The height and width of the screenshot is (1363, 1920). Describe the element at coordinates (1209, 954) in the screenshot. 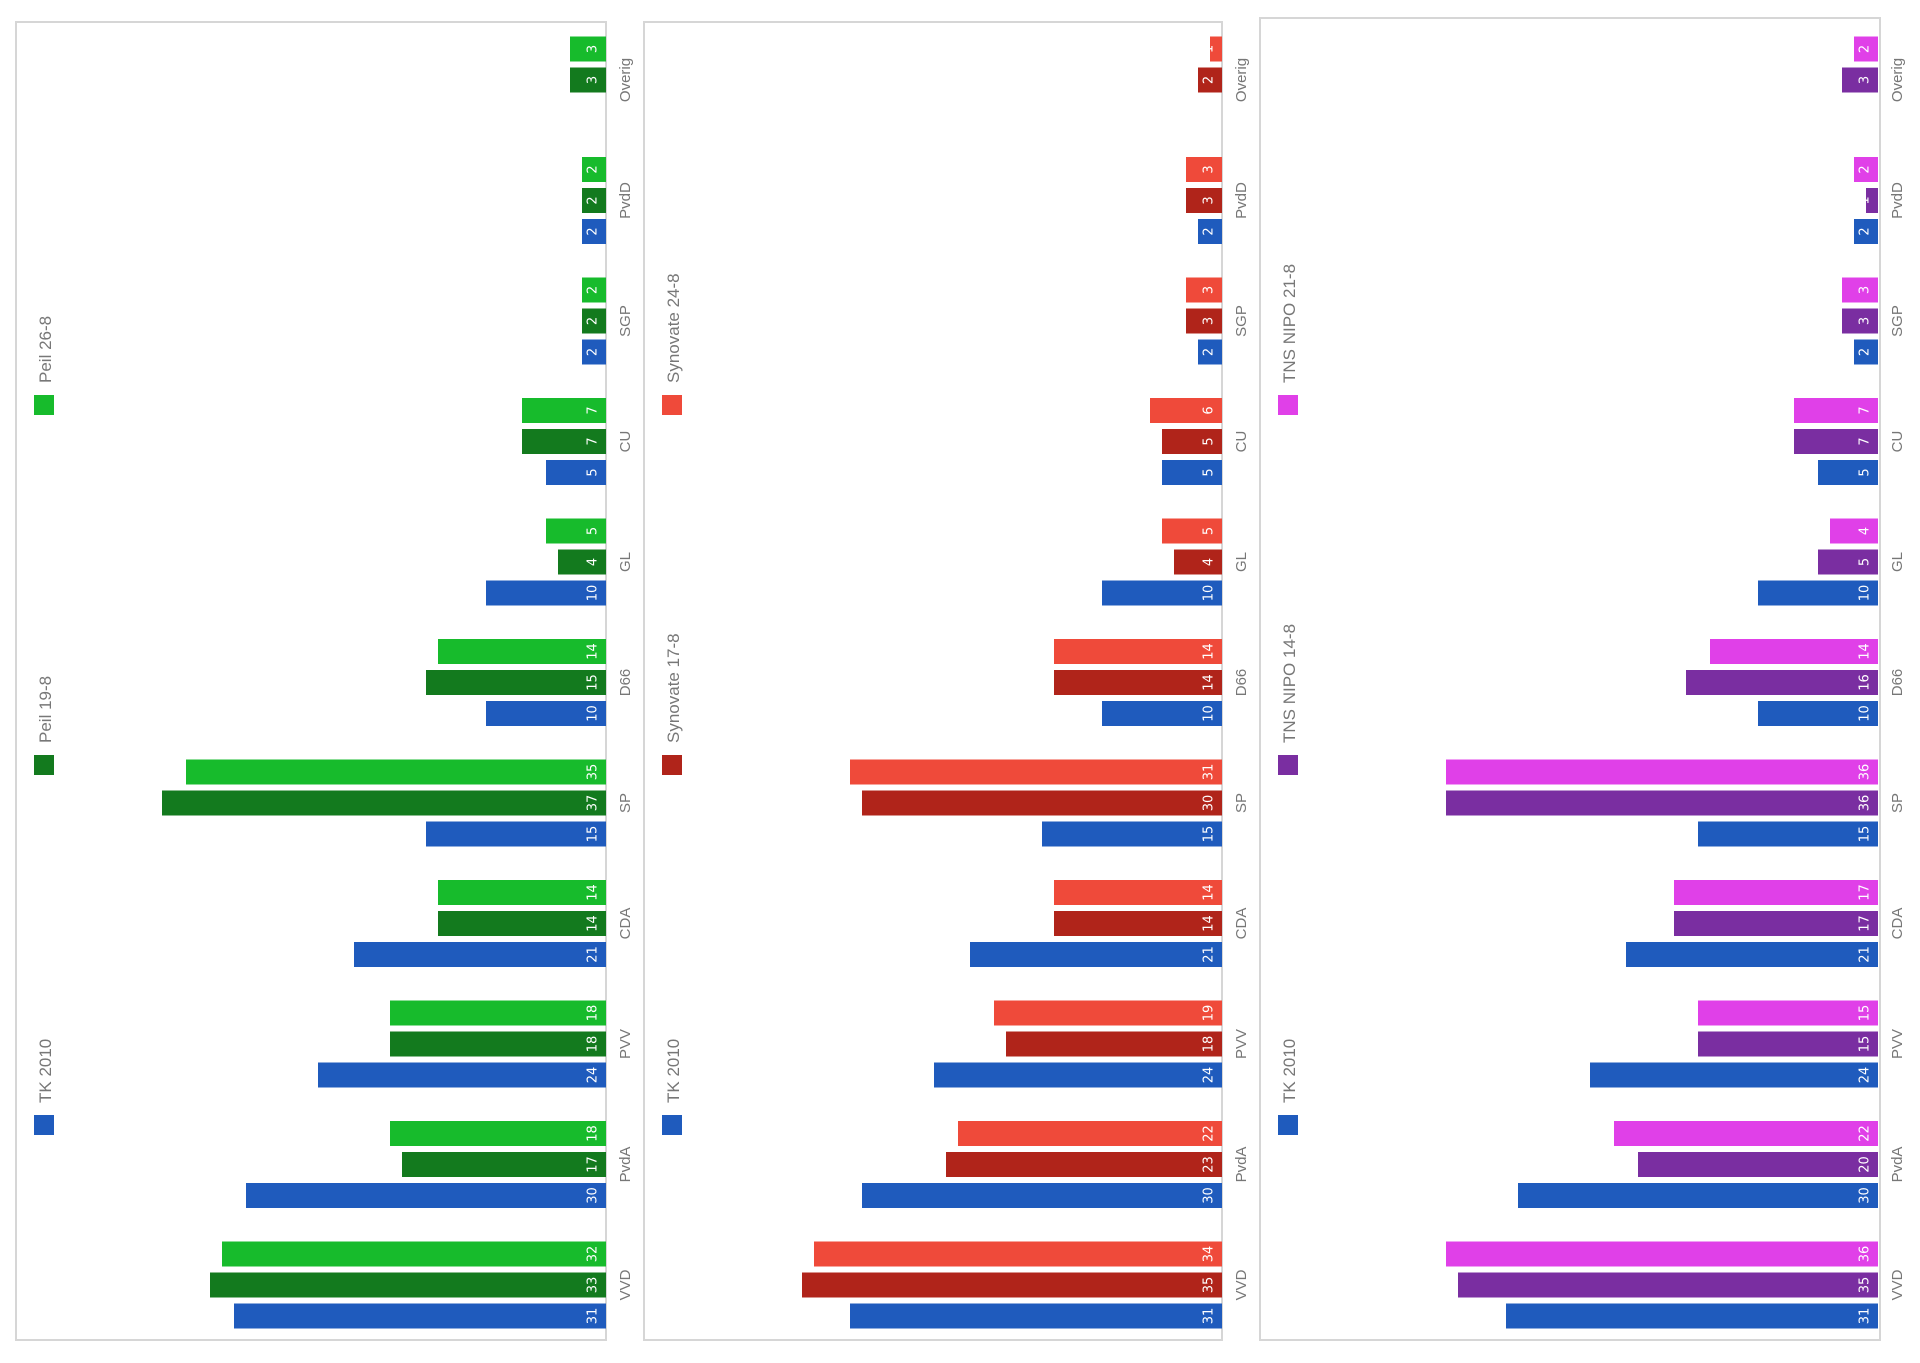

I see `bar-value-label: 21` at that location.